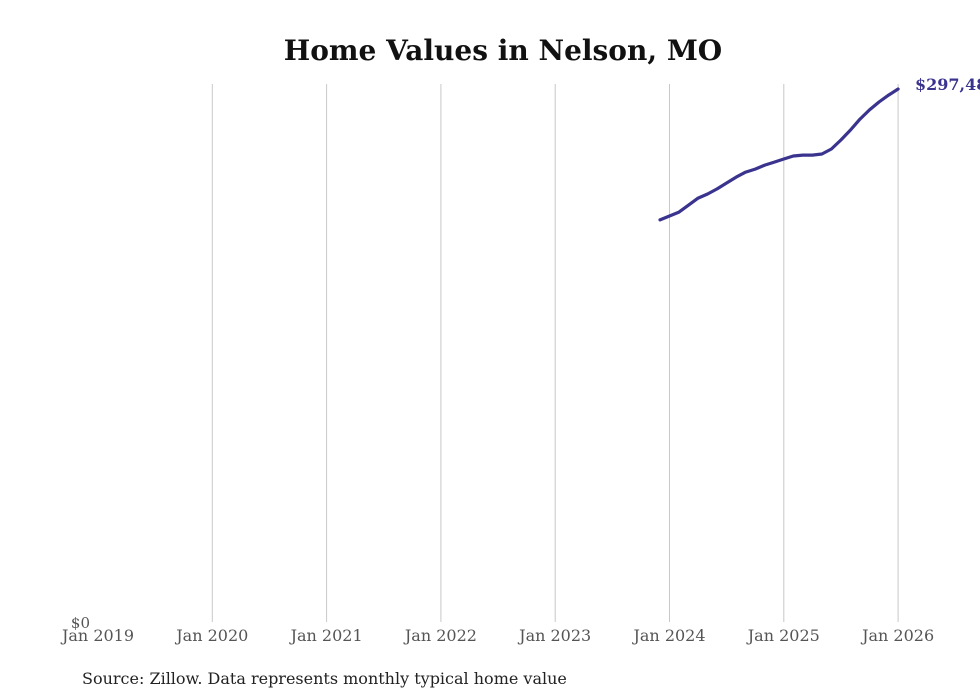 The height and width of the screenshot is (699, 980). I want to click on y-tick-label: $0, so click(80, 623).